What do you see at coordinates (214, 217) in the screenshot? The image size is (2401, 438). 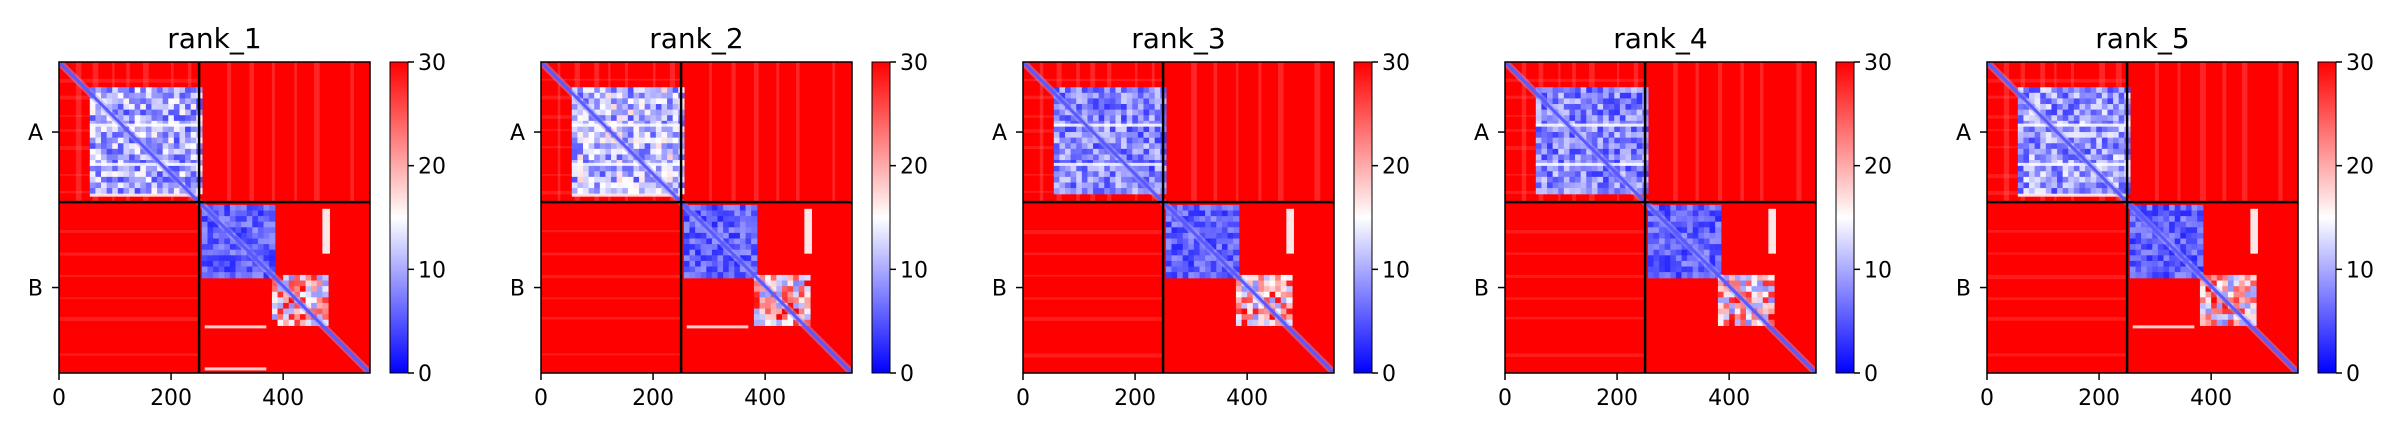 I see `plot-frame` at bounding box center [214, 217].